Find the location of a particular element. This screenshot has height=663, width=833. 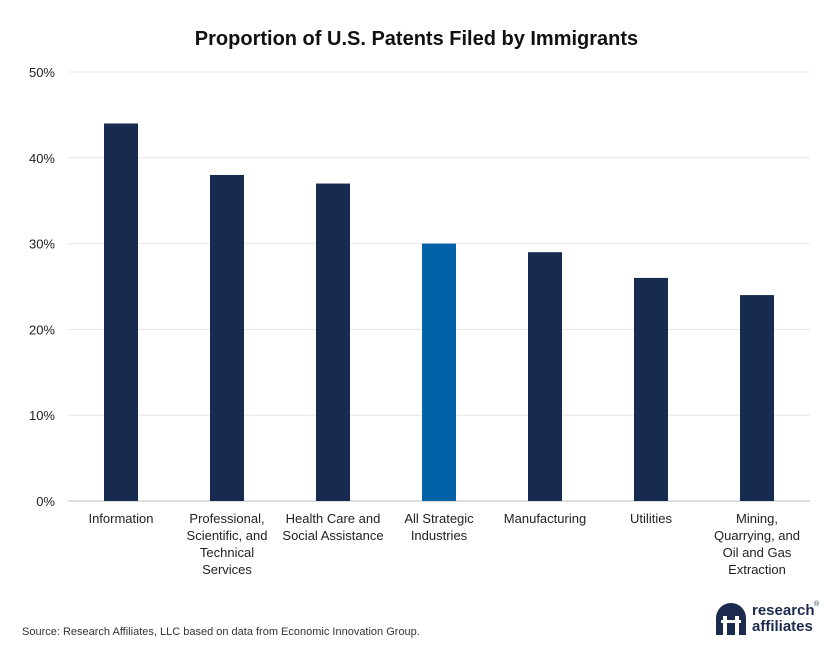

x-category-label-line: Information is located at coordinates (120, 518).